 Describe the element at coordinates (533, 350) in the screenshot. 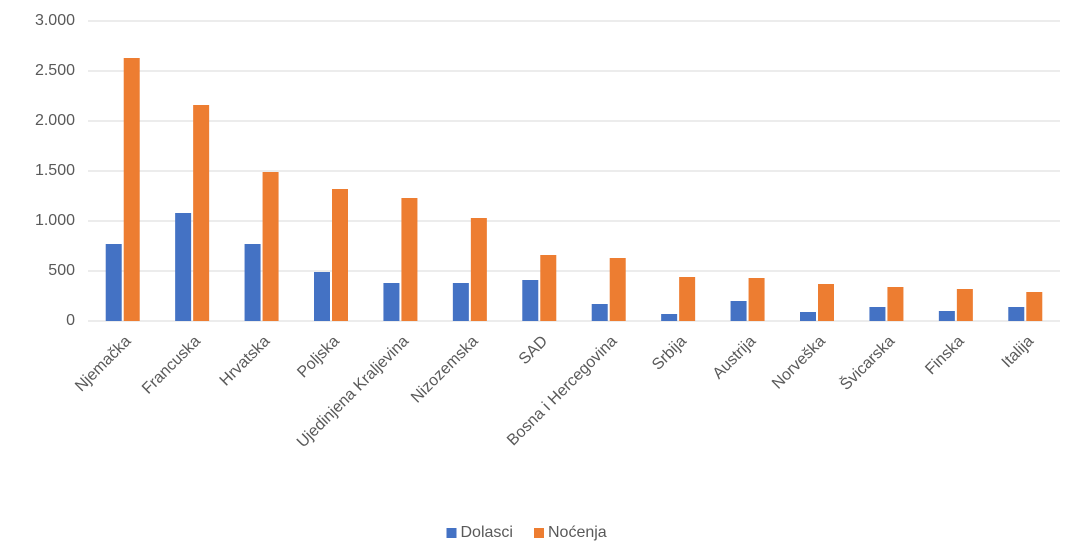

I see `x-tick-label: SAD` at that location.